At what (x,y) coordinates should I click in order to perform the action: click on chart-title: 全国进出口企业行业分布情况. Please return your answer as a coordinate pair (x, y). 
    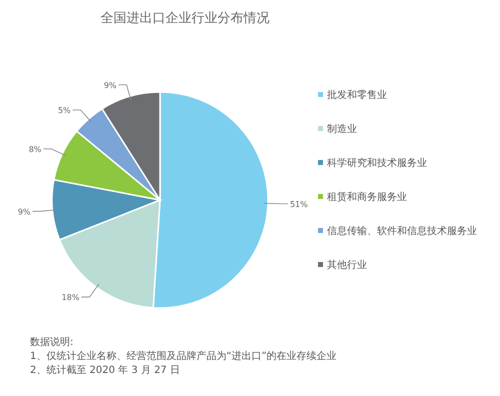
    Looking at the image, I should click on (185, 18).